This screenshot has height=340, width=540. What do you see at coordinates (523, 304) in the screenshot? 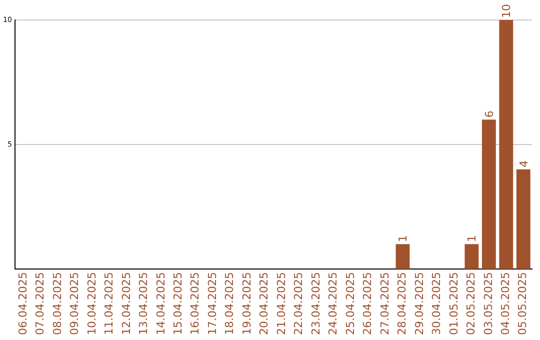
I see `x-tick-label: 05.05.2025` at bounding box center [523, 304].